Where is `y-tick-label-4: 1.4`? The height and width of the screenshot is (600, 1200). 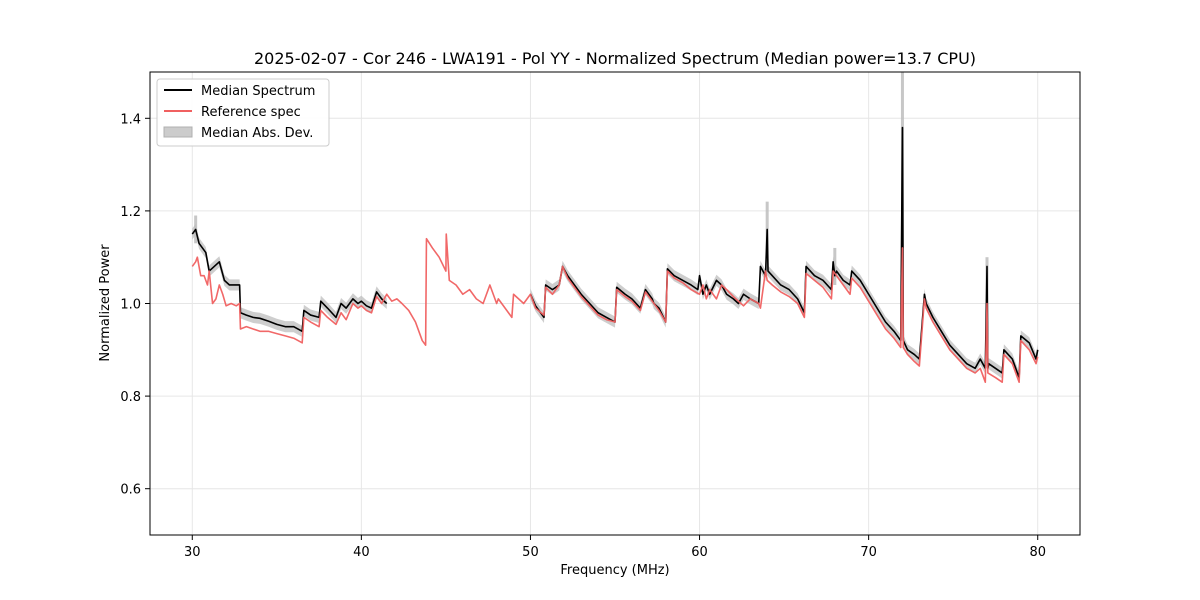 y-tick-label-4: 1.4 is located at coordinates (130, 119).